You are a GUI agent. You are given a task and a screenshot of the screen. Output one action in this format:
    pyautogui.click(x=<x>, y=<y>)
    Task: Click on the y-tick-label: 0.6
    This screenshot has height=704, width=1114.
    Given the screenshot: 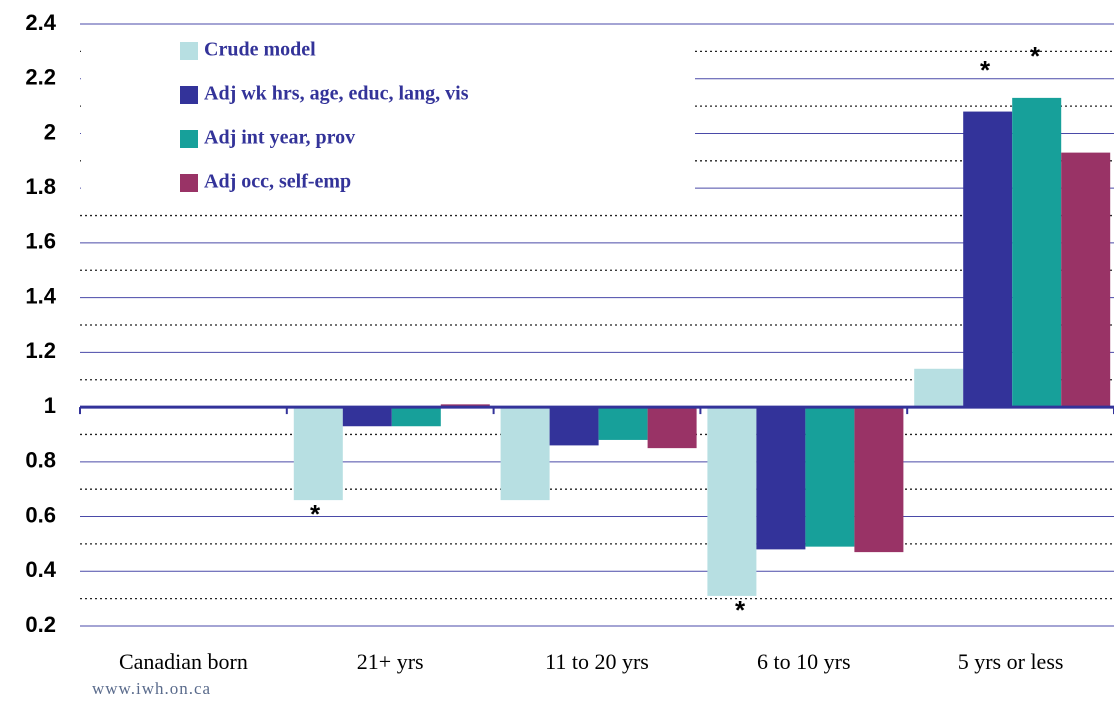 What is the action you would take?
    pyautogui.click(x=40, y=514)
    